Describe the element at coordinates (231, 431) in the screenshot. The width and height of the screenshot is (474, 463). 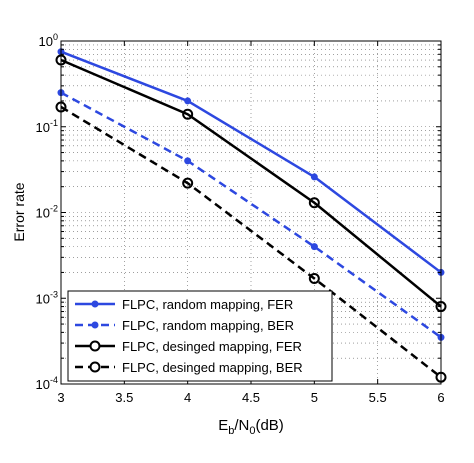
I see `x-axis-label-sub-b: b` at that location.